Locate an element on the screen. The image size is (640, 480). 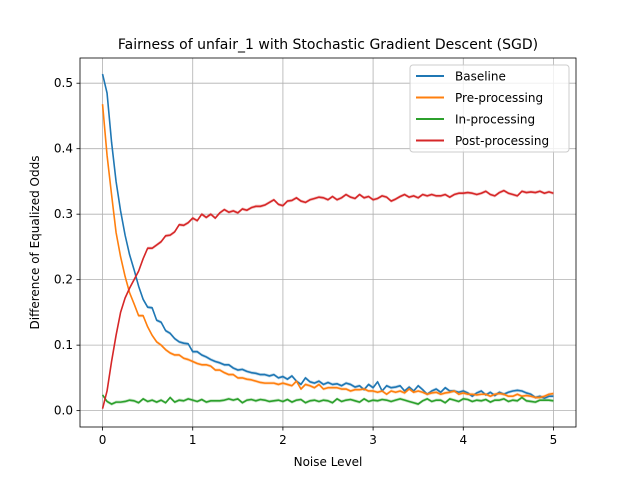
x-tick-label: 3 is located at coordinates (373, 440).